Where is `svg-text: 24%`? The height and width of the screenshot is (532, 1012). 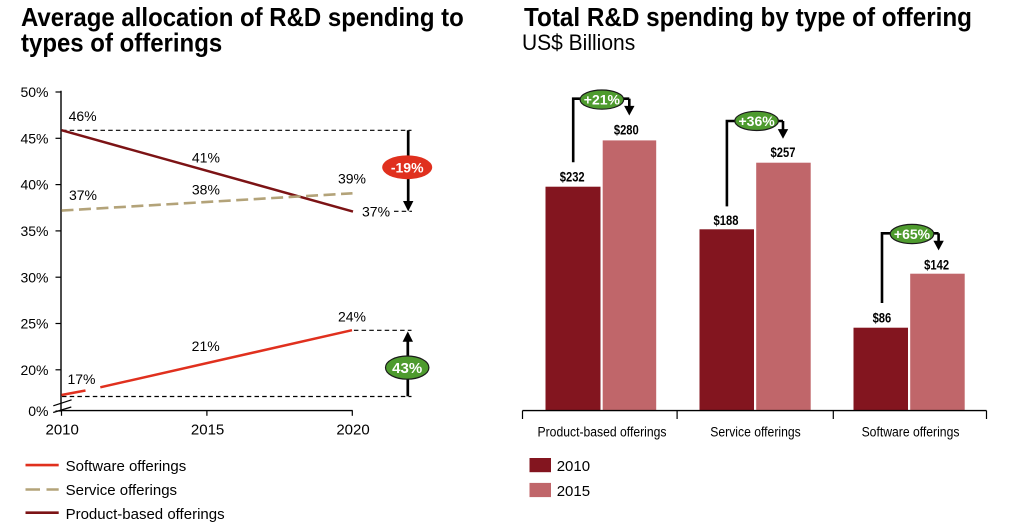 svg-text: 24% is located at coordinates (352, 317).